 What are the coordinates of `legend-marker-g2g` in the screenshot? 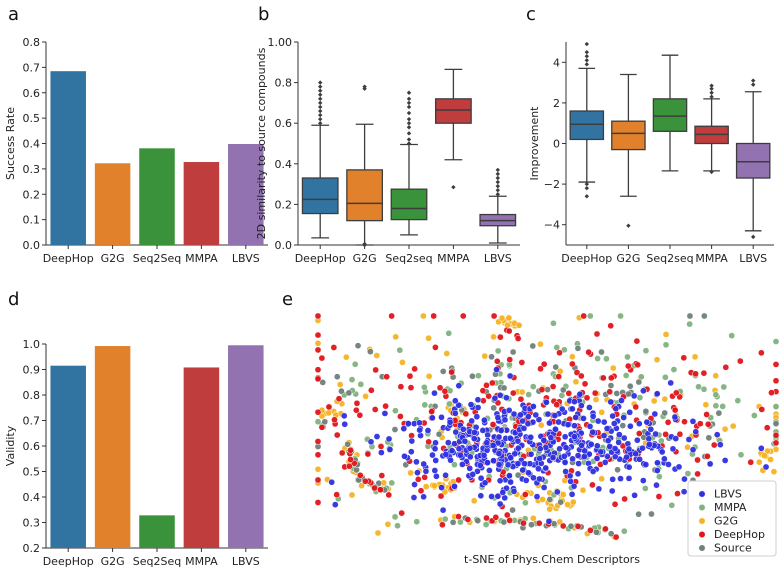 It's located at (702, 521).